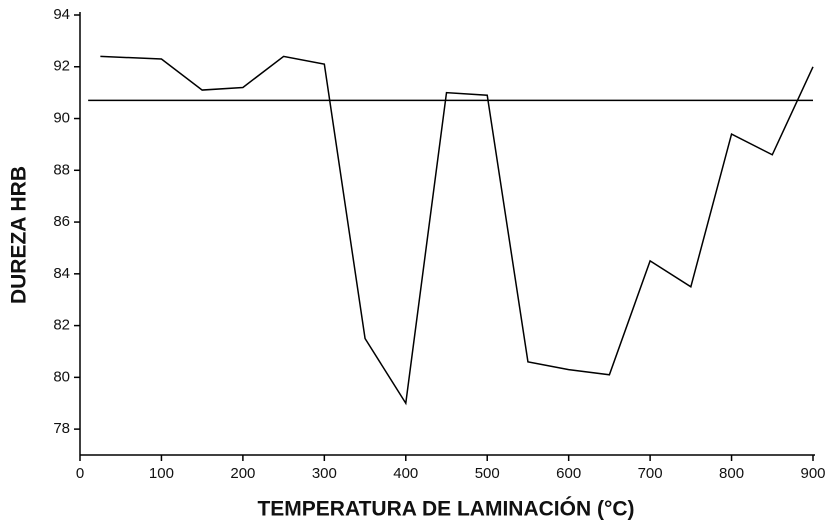 This screenshot has width=830, height=525. What do you see at coordinates (61, 221) in the screenshot?
I see `y-tick-label: 86` at bounding box center [61, 221].